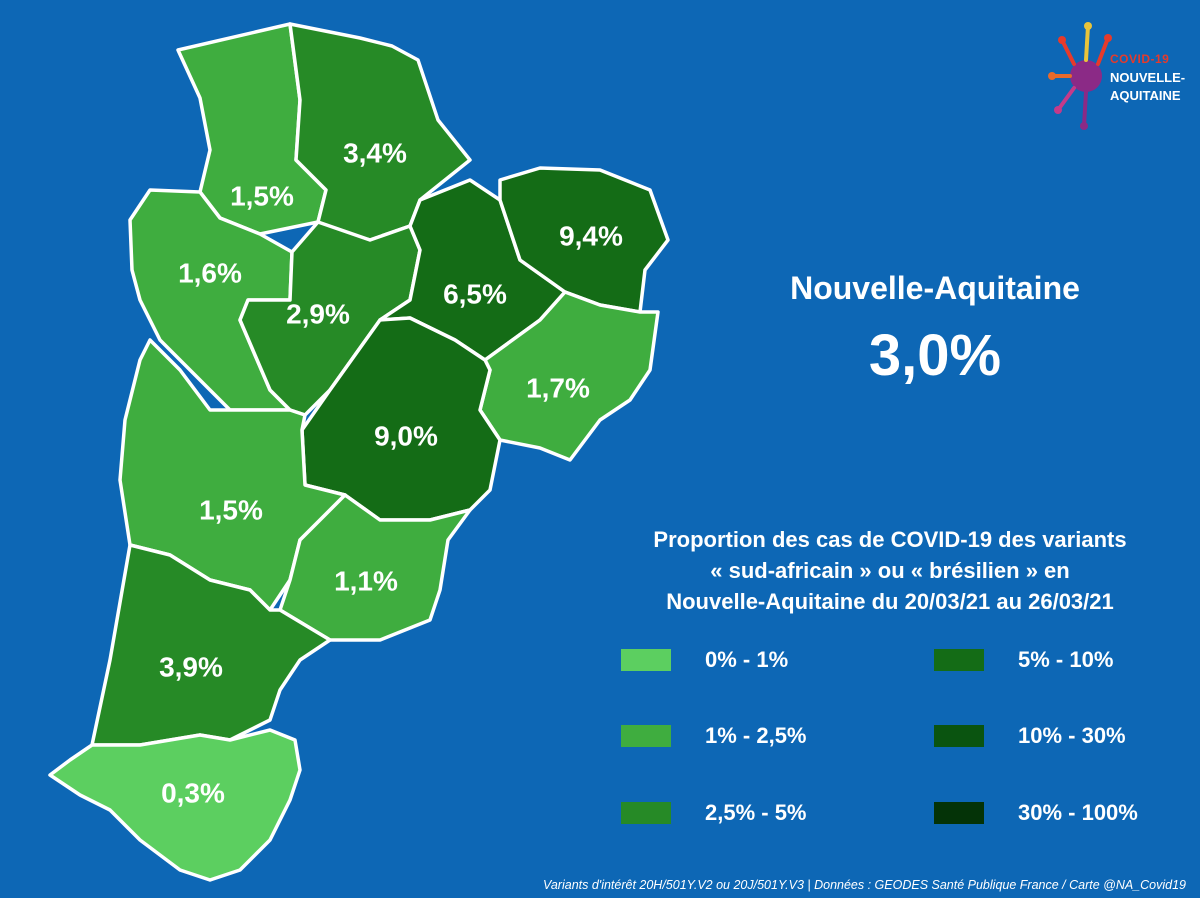 This screenshot has height=898, width=1200. Describe the element at coordinates (231, 509) in the screenshot. I see `label-gironde: 1,5%` at that location.